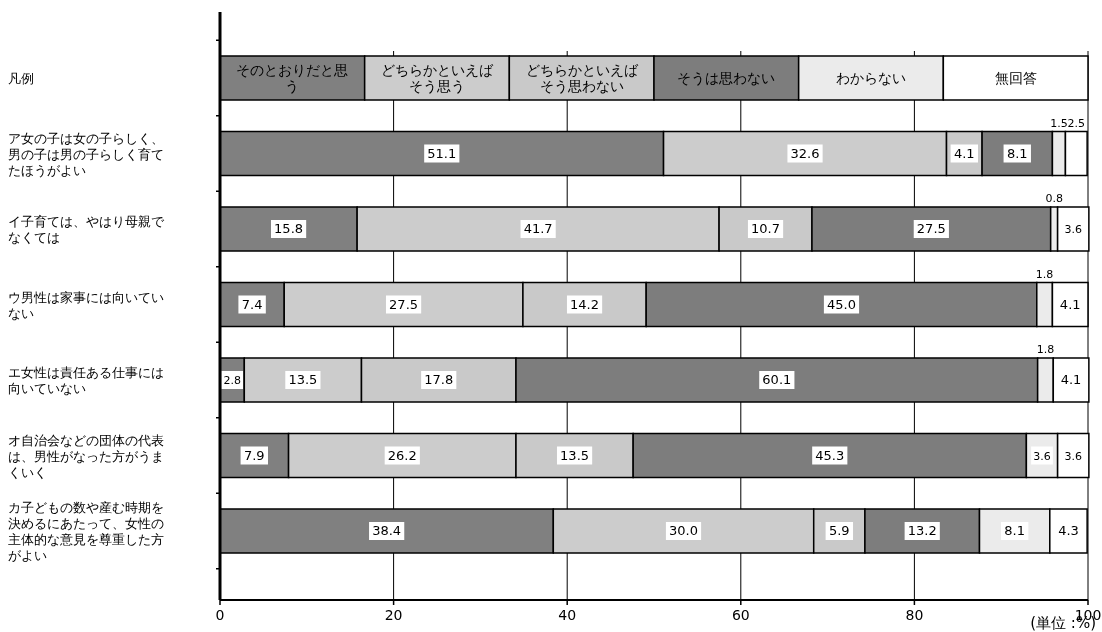 The image size is (1102, 632). I want to click on text: どちらかといえばそう思わない, so click(582, 78).